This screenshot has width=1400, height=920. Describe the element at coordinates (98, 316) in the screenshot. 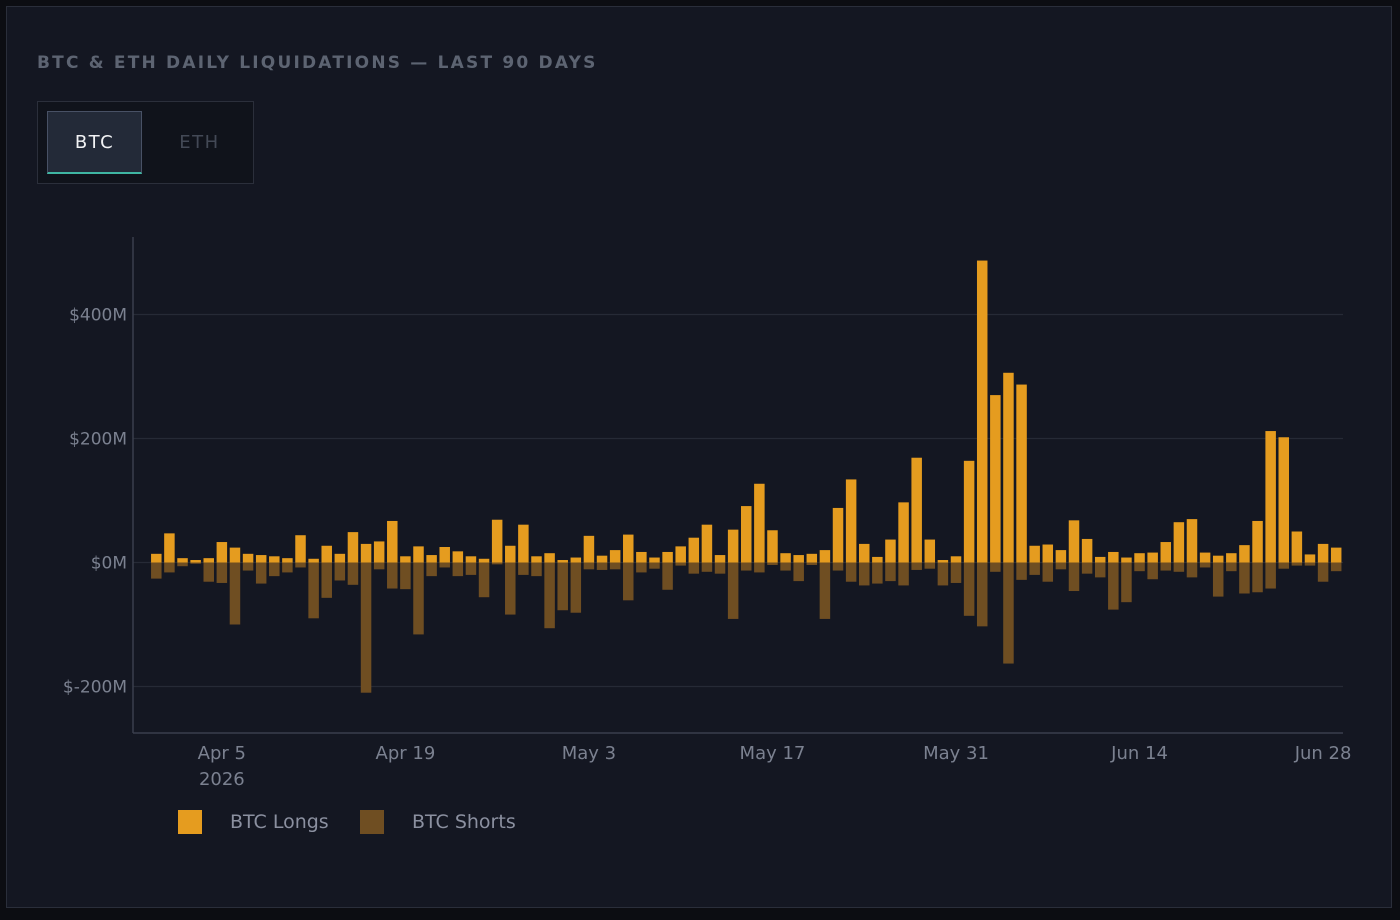

I see `y-tick-label: $400M` at that location.